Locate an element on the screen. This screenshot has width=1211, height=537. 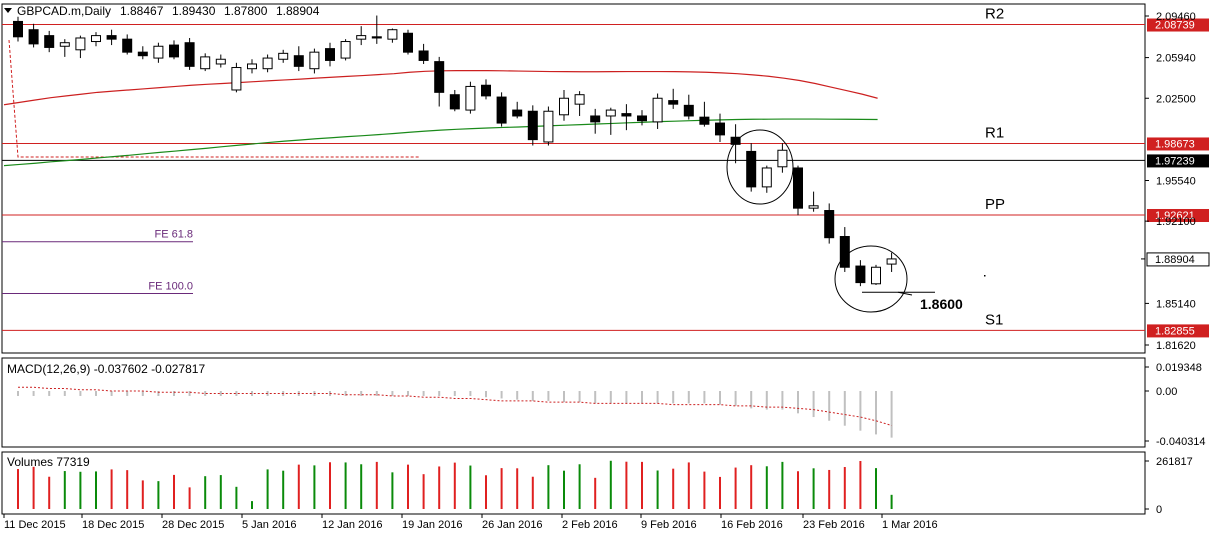
level-price-label: 1.82855 is located at coordinates (1175, 331).